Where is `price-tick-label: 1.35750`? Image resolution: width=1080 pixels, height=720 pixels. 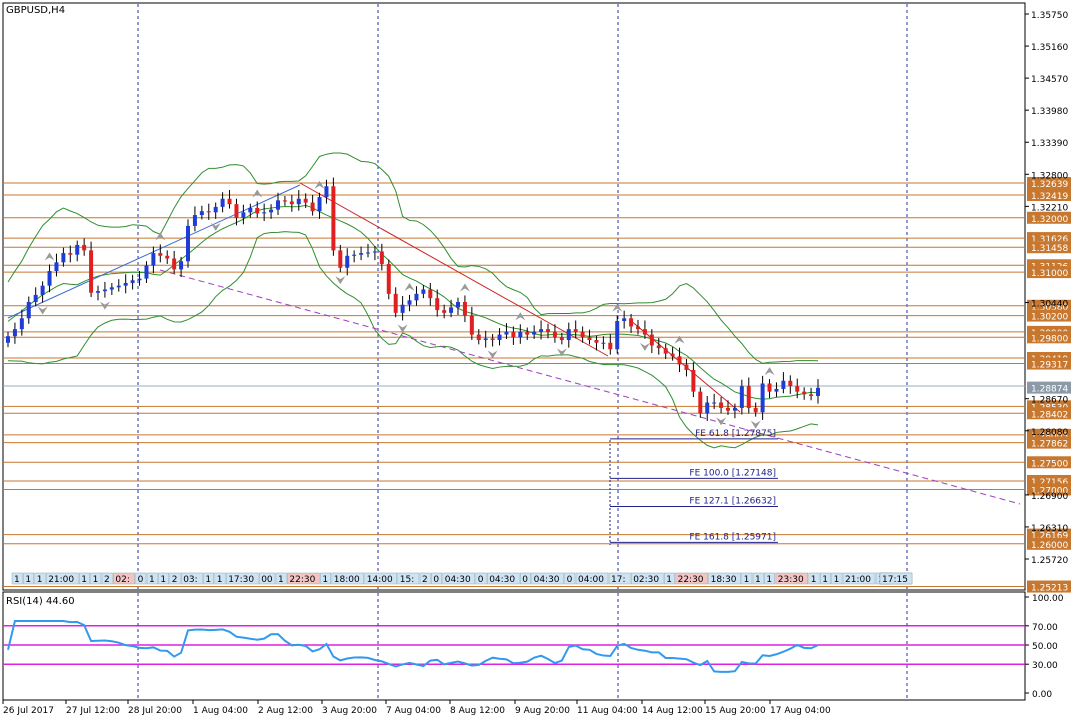 price-tick-label: 1.35750 is located at coordinates (1049, 16).